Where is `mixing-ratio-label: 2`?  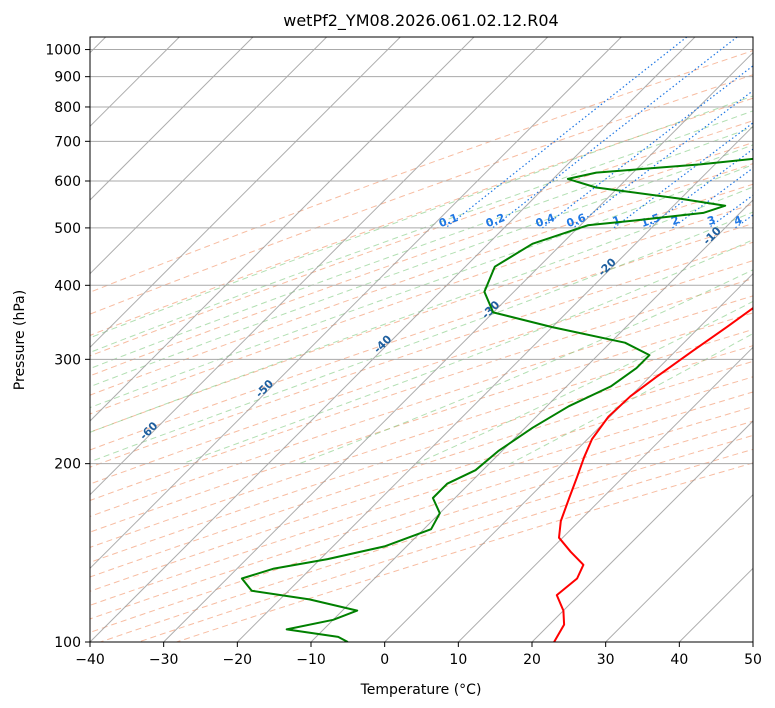
mixing-ratio-label: 2 is located at coordinates (675, 220).